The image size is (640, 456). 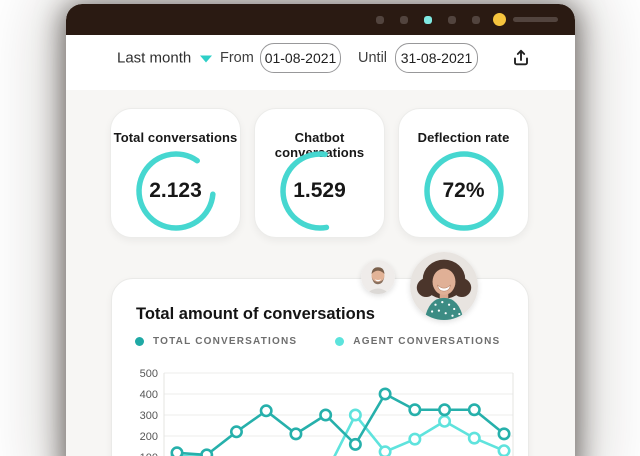 I want to click on window-titlebar, so click(x=320, y=19).